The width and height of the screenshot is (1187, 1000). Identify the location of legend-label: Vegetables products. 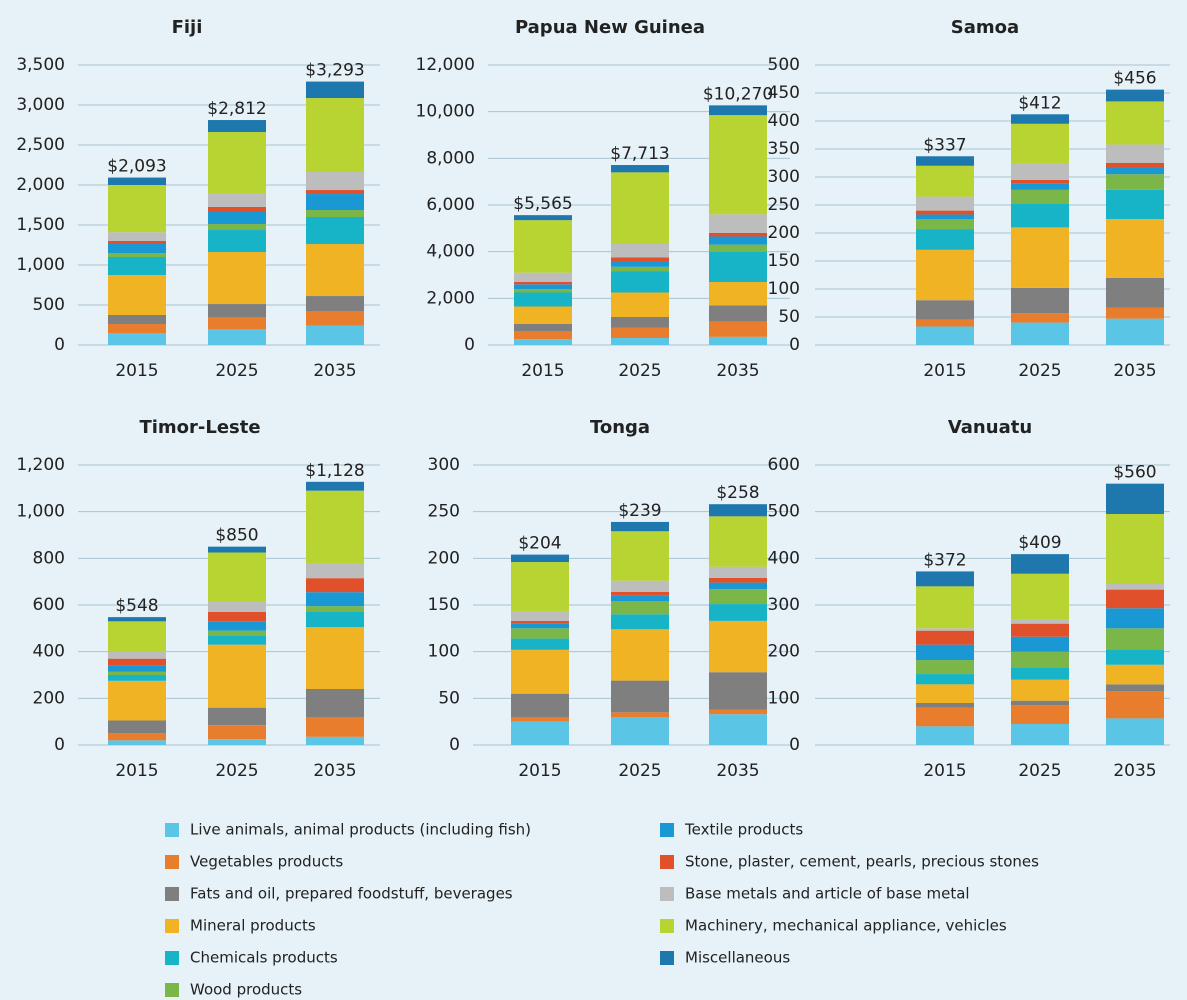
(266, 862).